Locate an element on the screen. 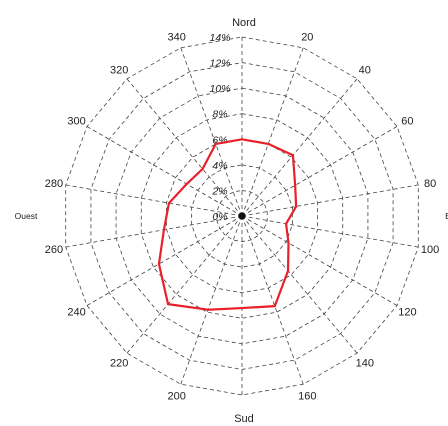 The height and width of the screenshot is (426, 448). angle-label-20: 20 is located at coordinates (307, 38).